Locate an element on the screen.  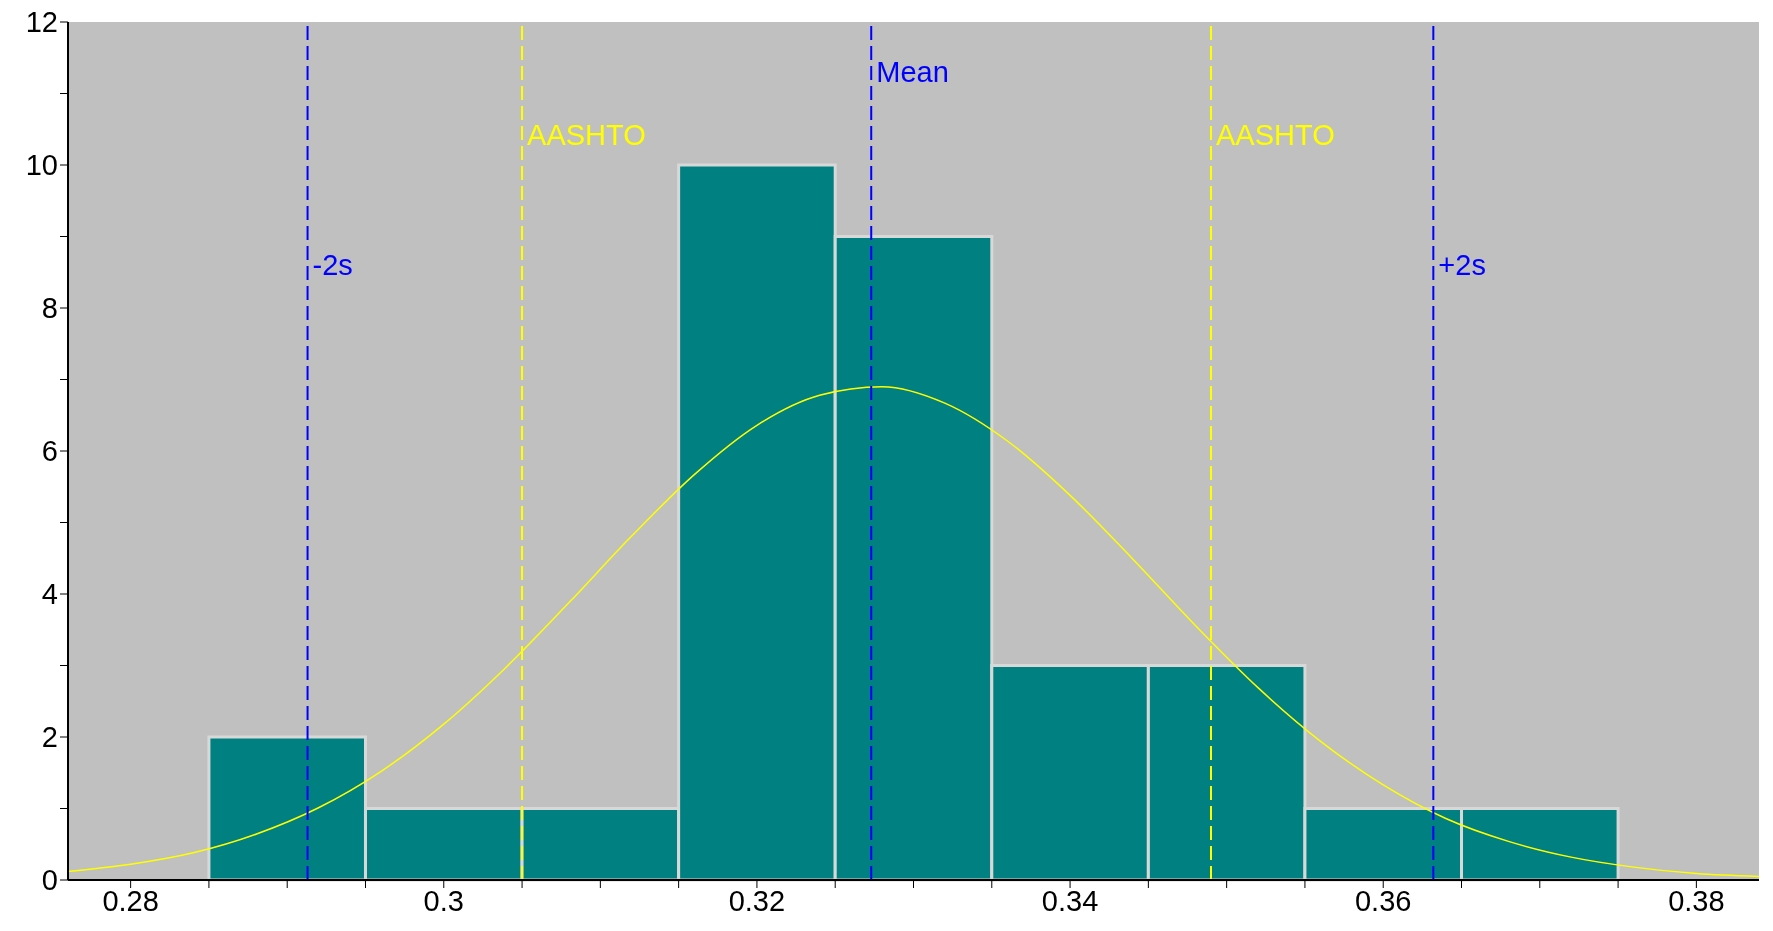
ref-line-label: -2s is located at coordinates (332, 265).